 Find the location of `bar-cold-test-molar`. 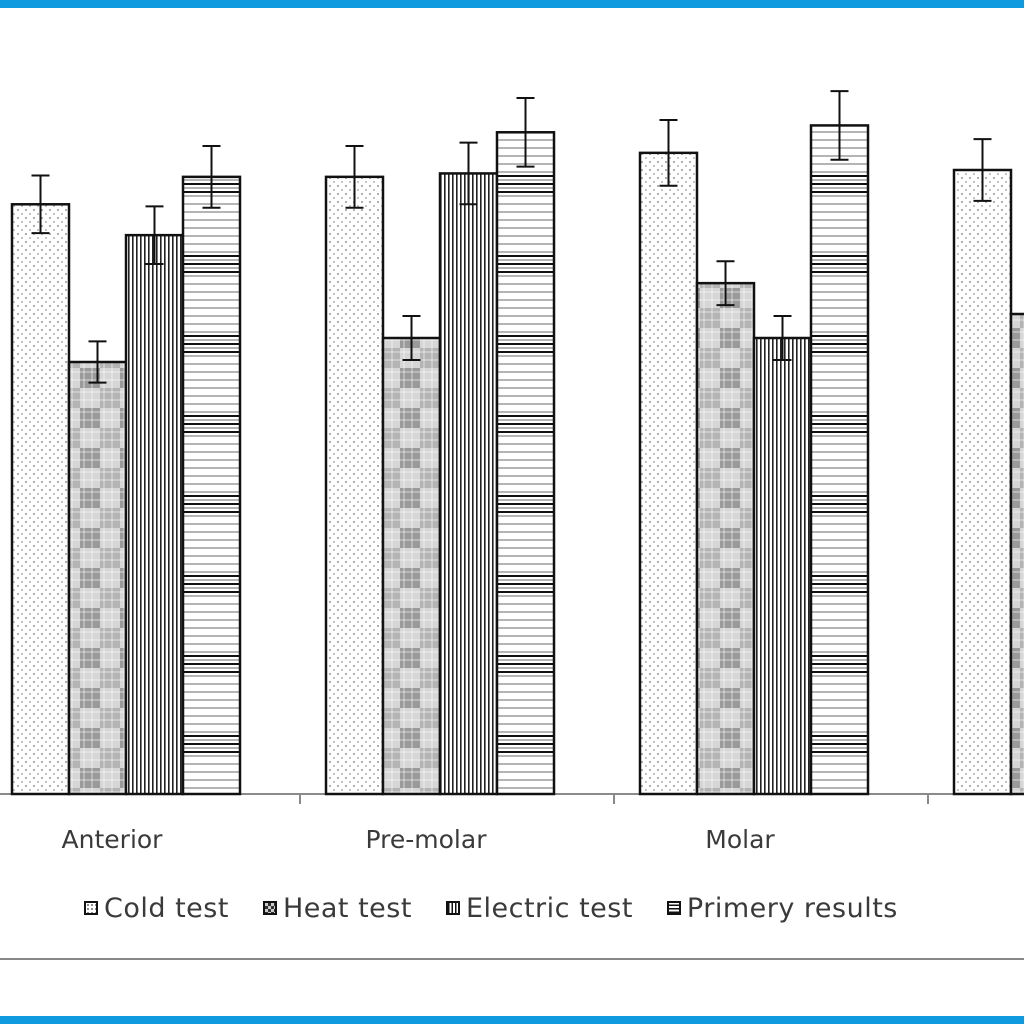

bar-cold-test-molar is located at coordinates (668, 473).